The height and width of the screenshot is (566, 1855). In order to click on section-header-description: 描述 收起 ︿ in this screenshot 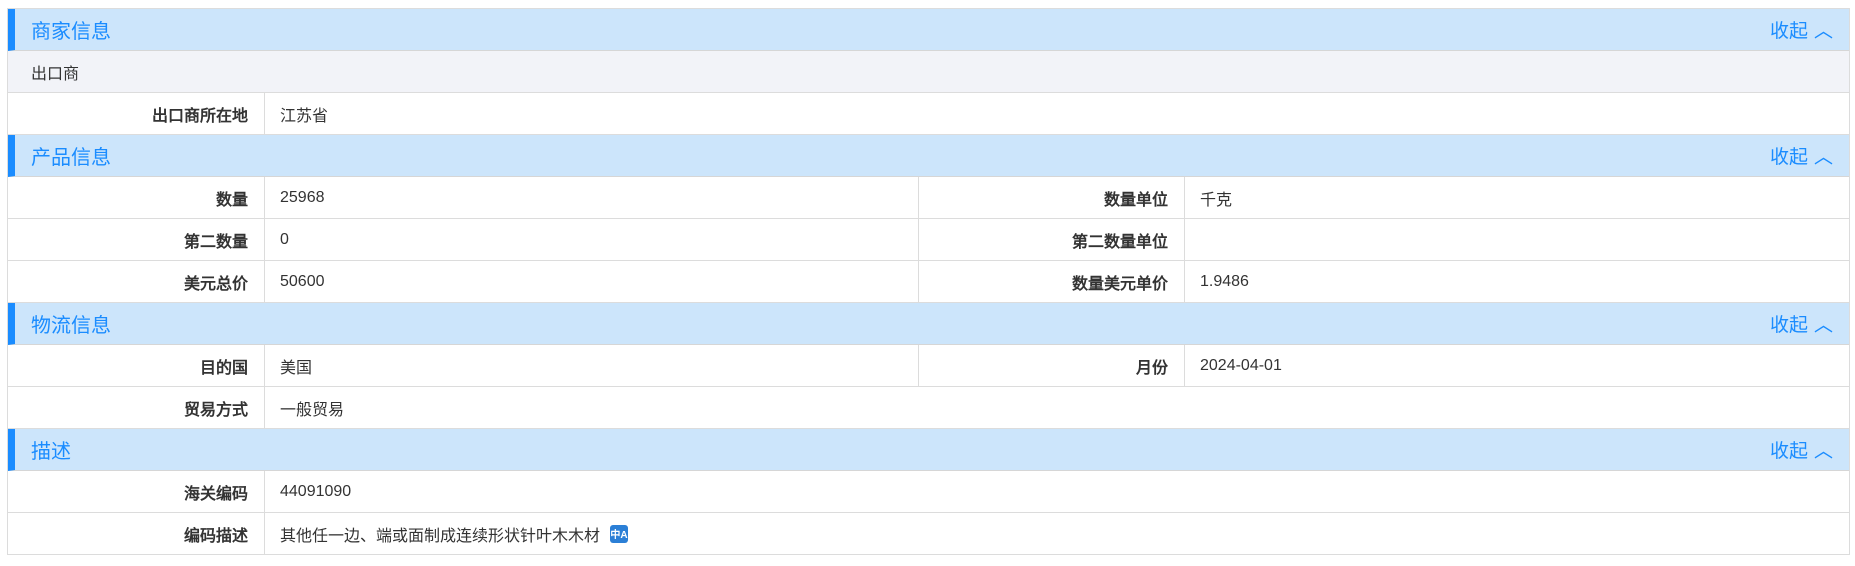, I will do `click(928, 450)`.